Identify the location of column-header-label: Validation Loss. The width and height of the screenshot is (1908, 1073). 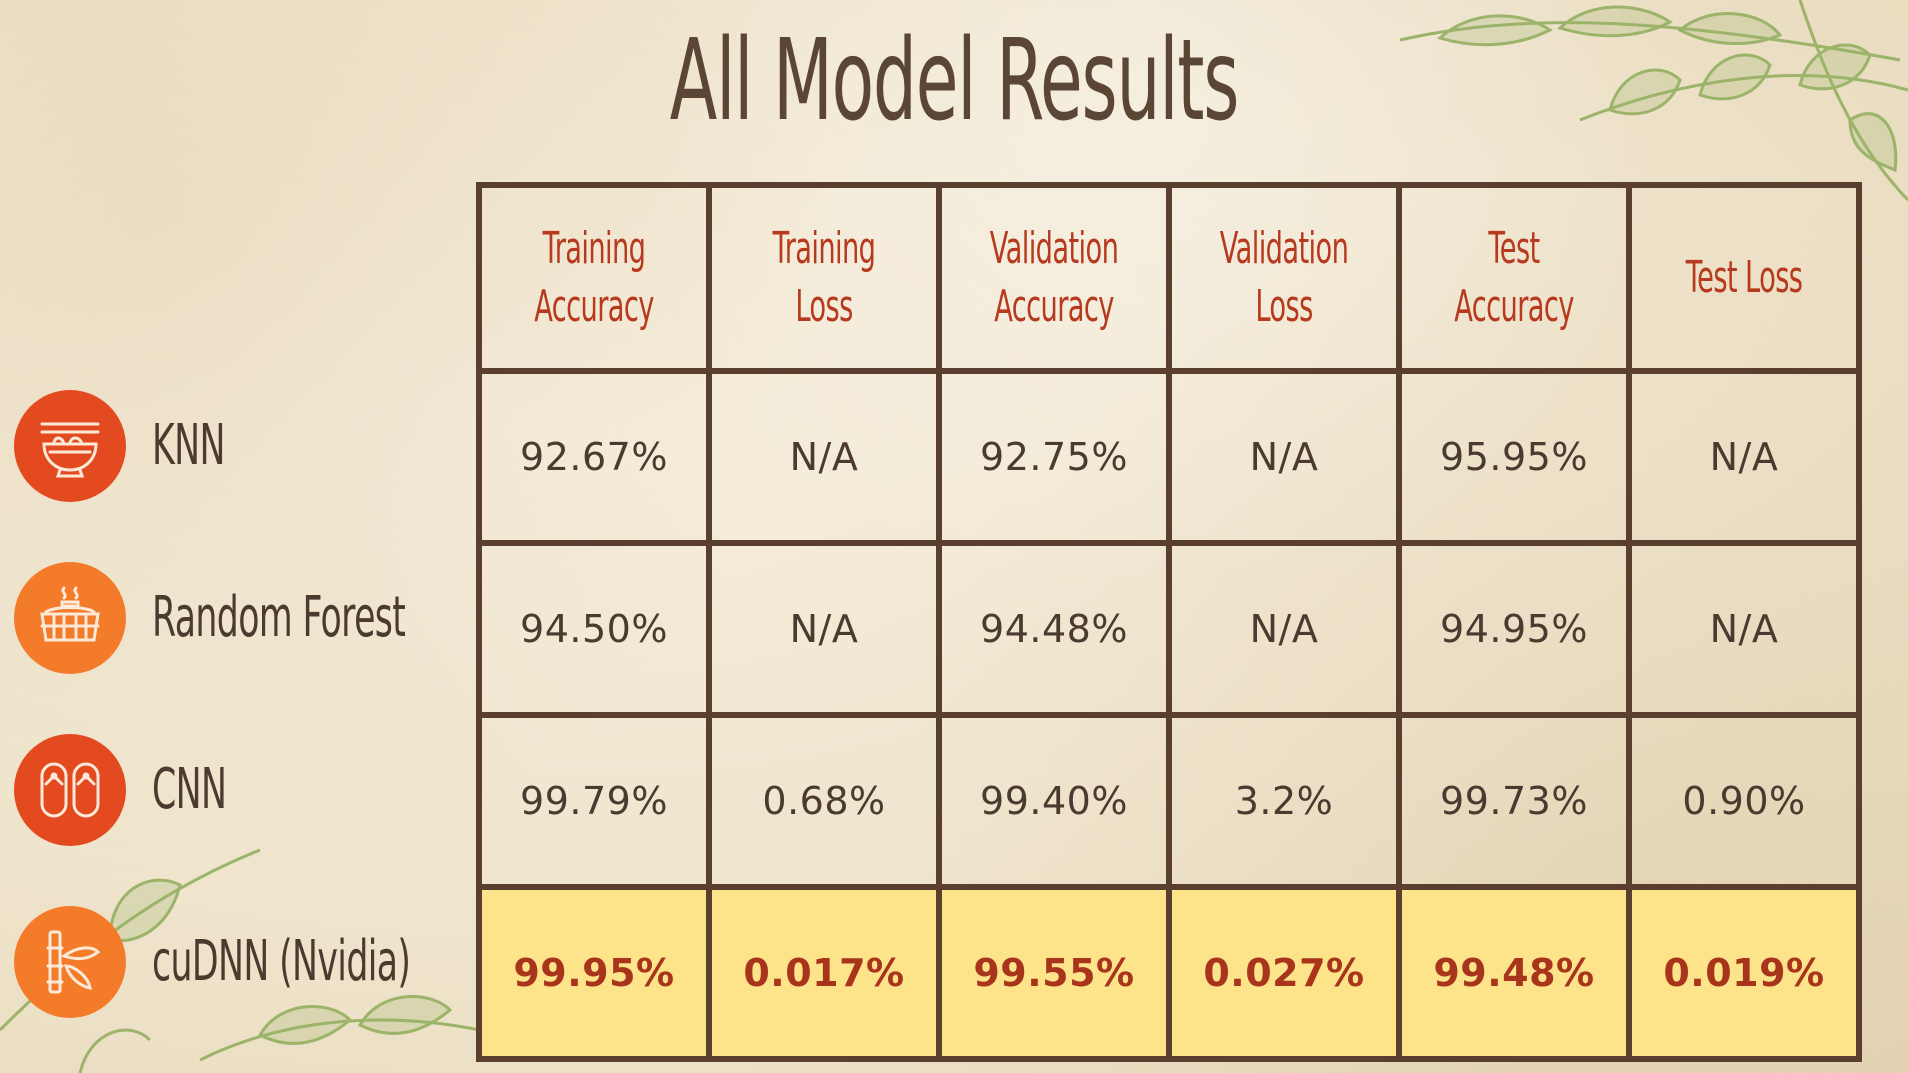
(1284, 277).